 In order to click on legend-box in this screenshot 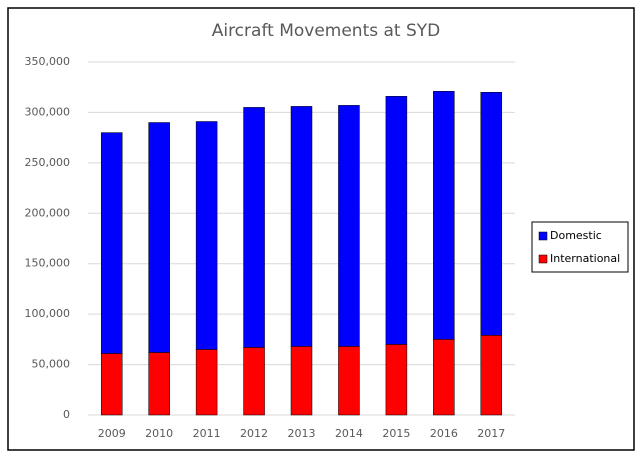, I will do `click(580, 247)`.